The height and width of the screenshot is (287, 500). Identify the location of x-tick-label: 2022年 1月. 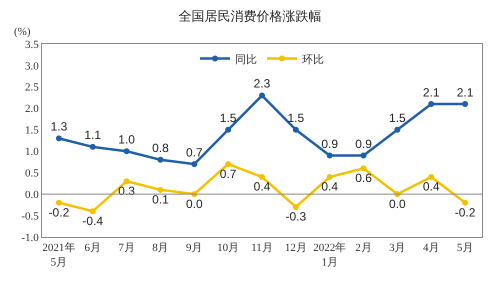
(329, 255).